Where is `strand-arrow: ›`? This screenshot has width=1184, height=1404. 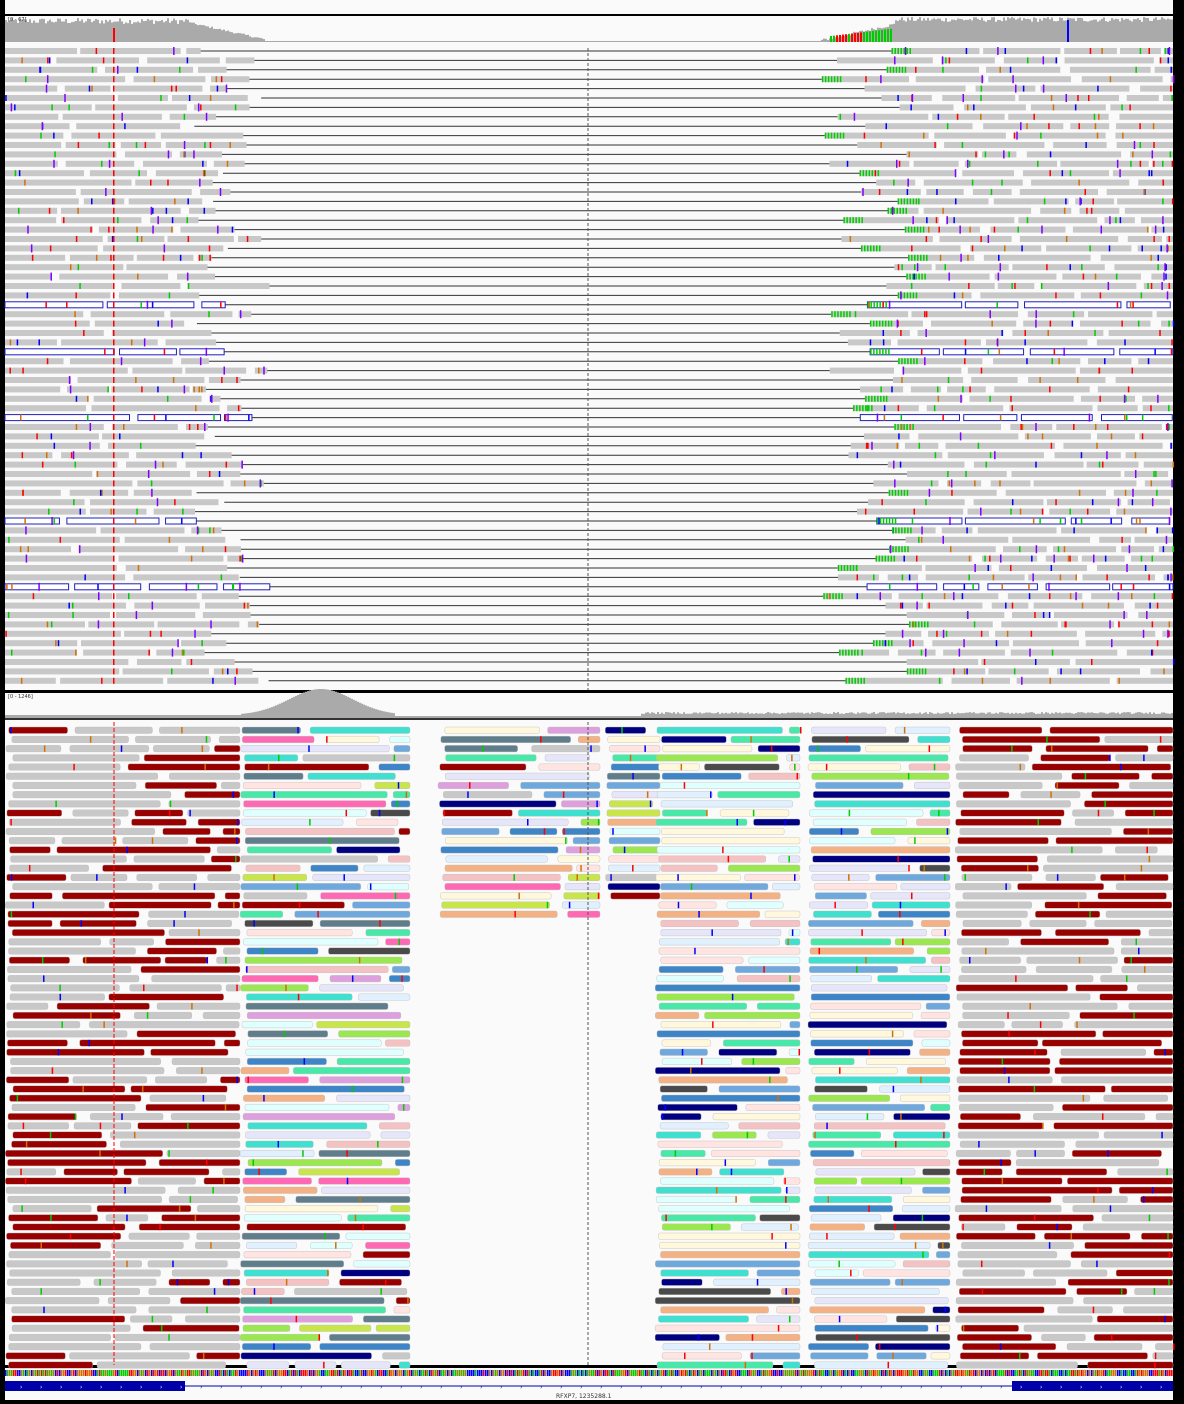 strand-arrow: › is located at coordinates (841, 1387).